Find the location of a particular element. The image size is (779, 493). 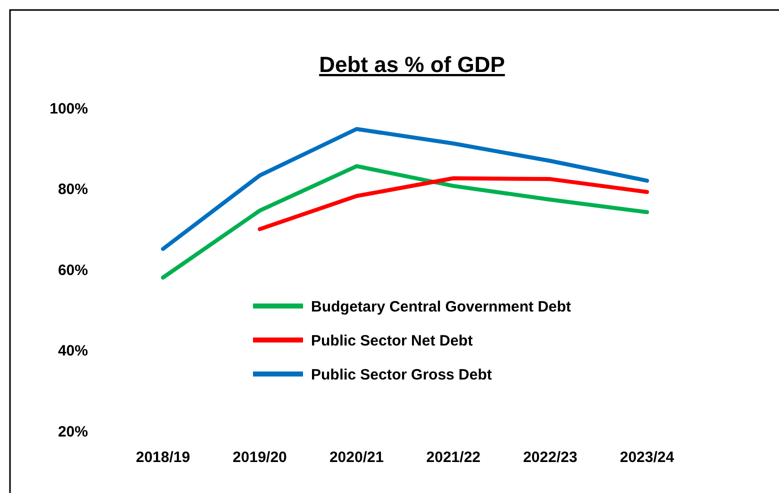

y-tick-label: 80% is located at coordinates (73, 189).